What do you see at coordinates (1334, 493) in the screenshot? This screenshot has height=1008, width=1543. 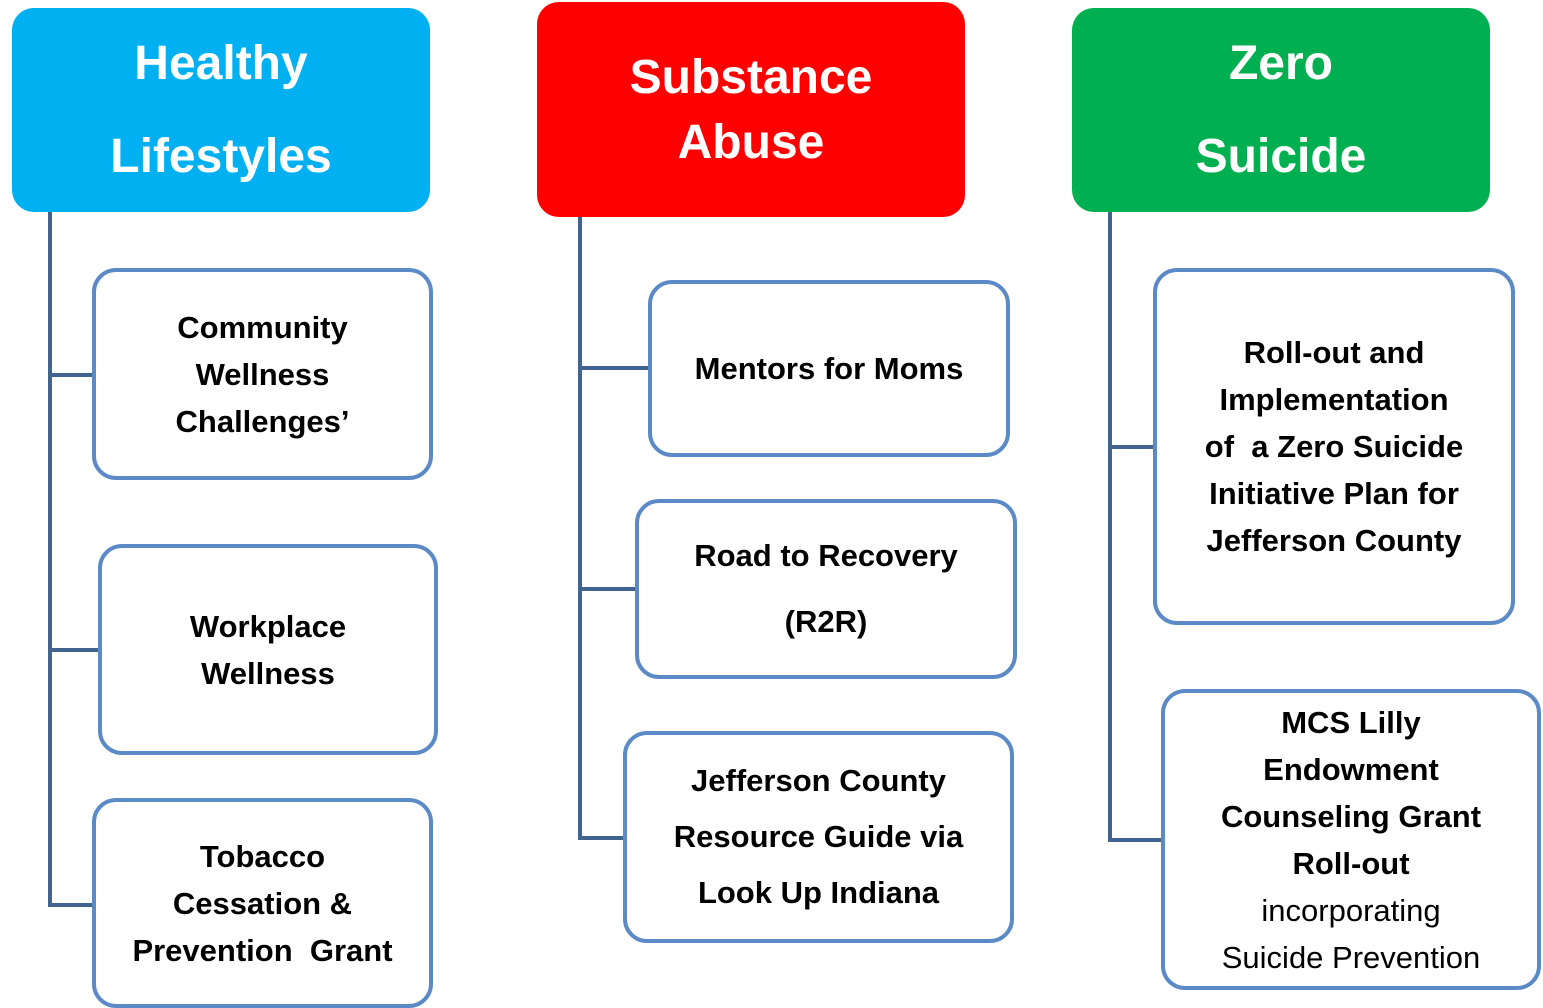 I see `text-line: Initiative Plan for` at bounding box center [1334, 493].